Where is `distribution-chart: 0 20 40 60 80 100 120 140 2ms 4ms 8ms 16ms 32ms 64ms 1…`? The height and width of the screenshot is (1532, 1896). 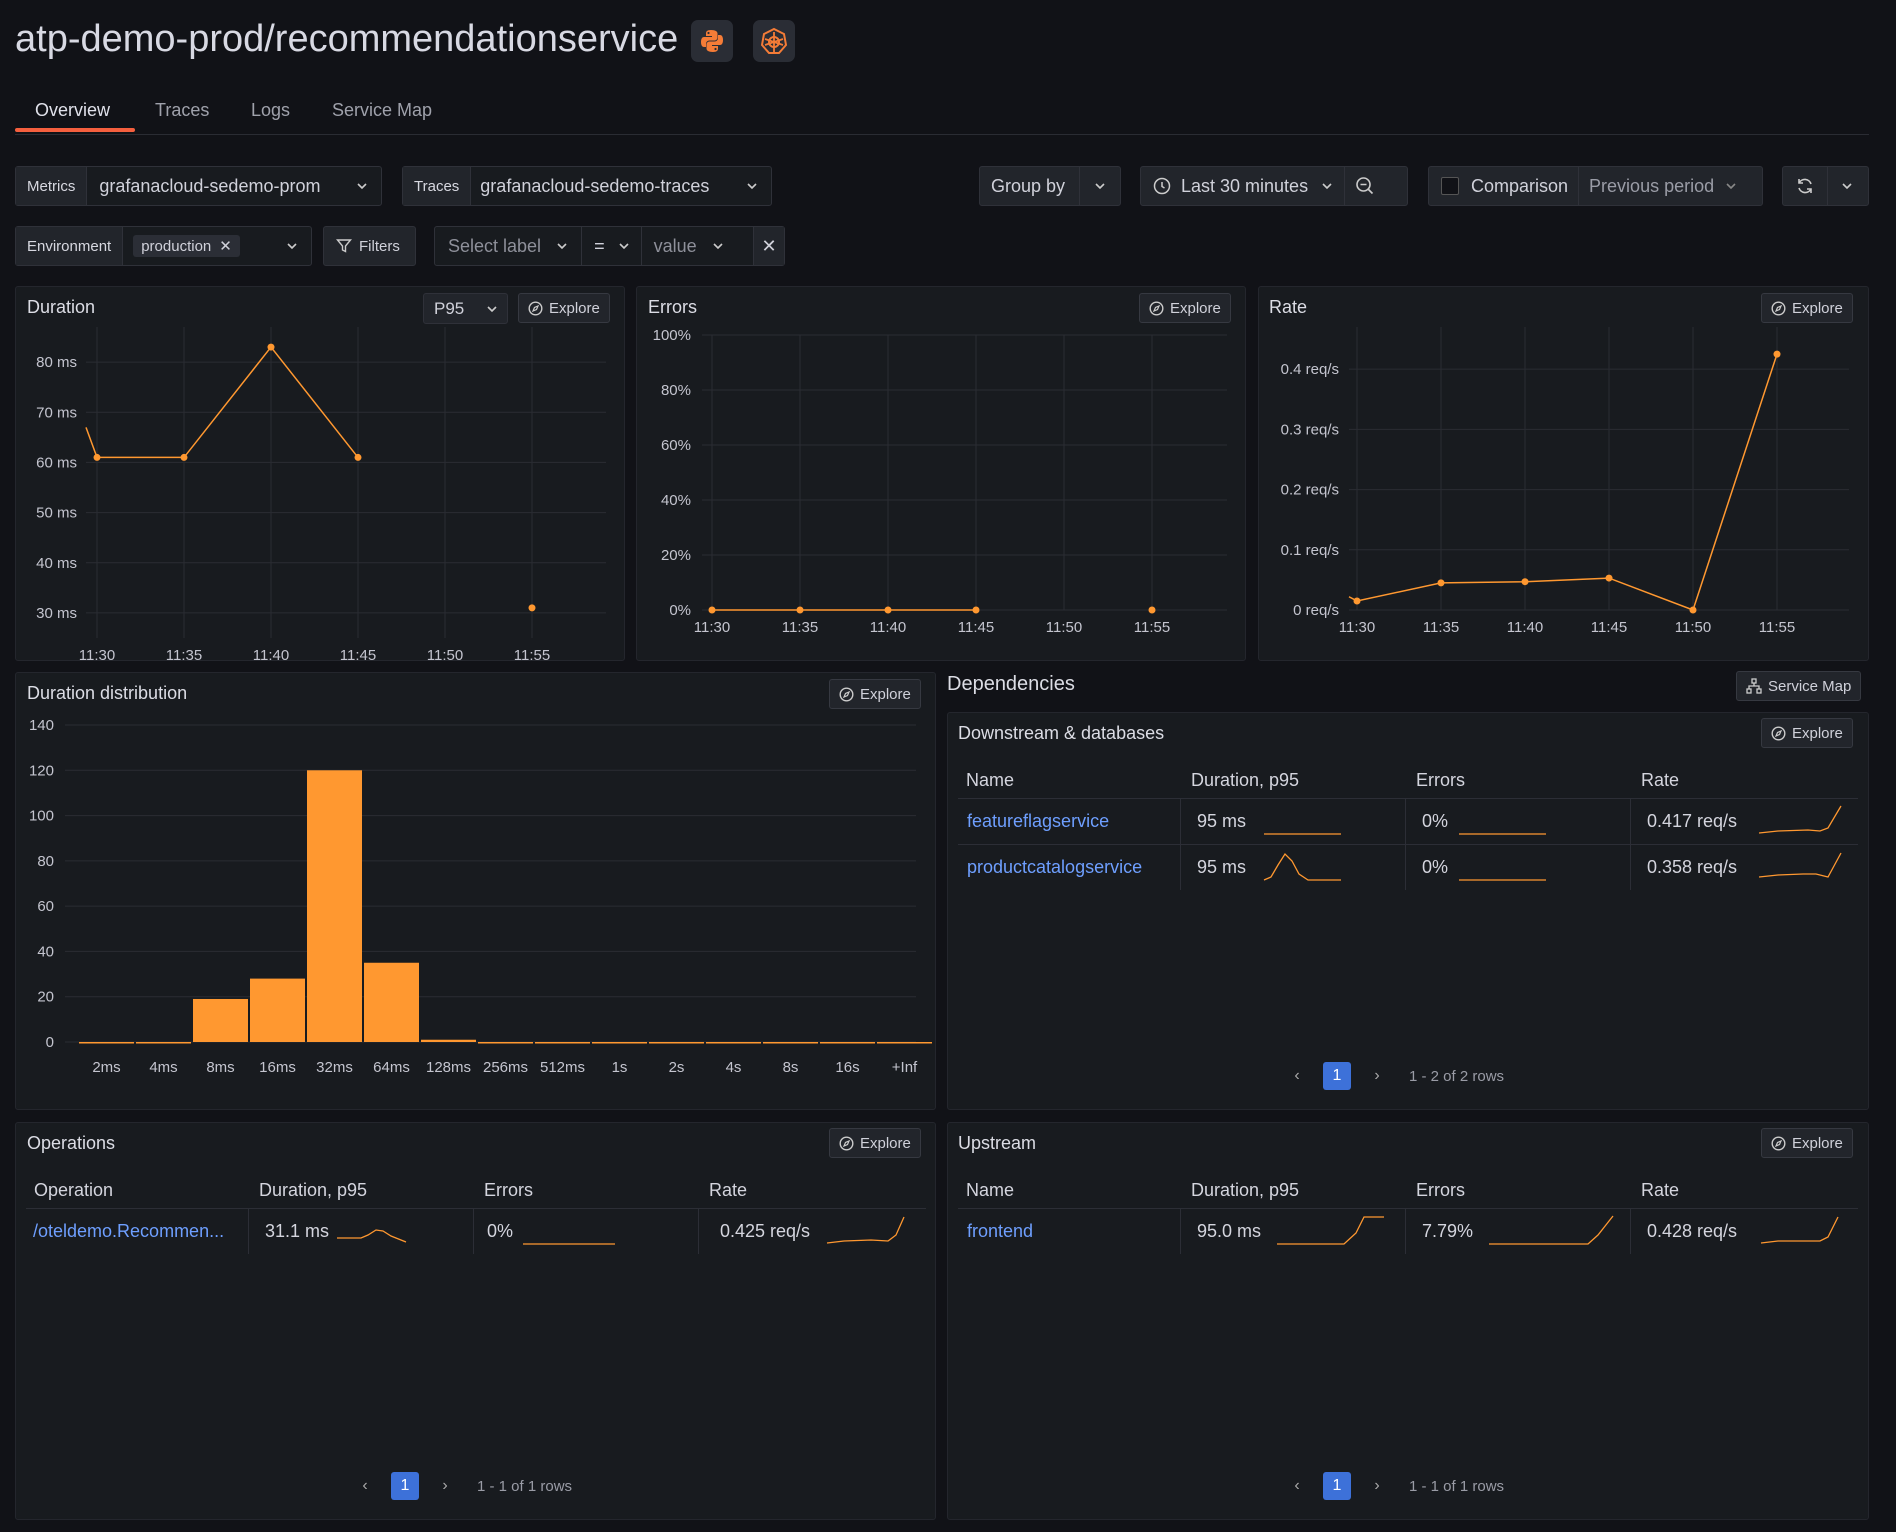
distribution-chart: 0 20 40 60 80 100 120 140 2ms 4ms 8ms 16ms 32ms 64ms 1… is located at coordinates (480, 896).